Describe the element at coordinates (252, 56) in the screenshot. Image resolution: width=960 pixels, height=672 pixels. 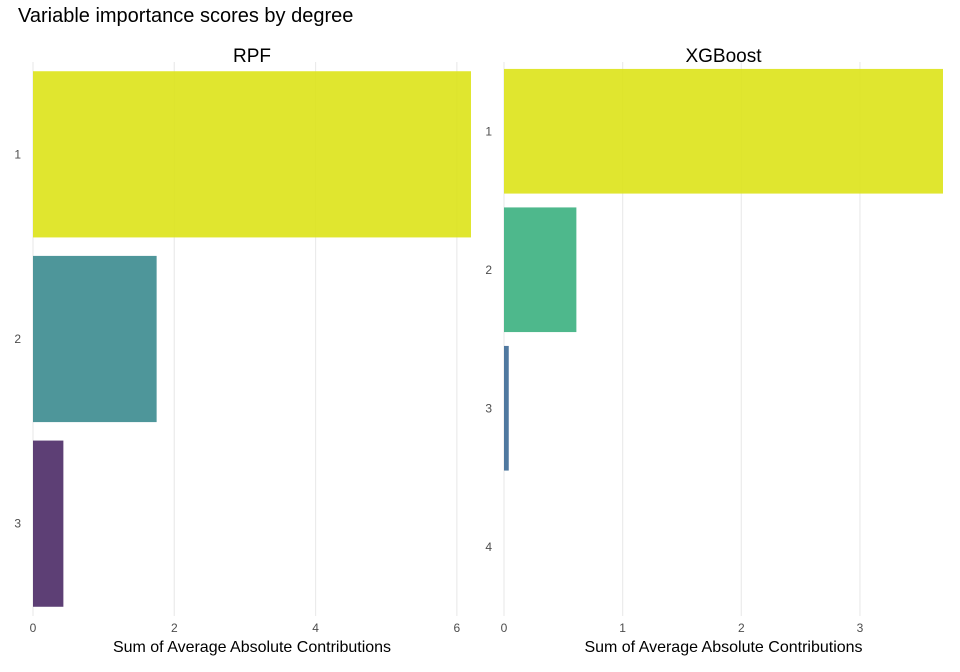
I see `facet-title: RPF` at that location.